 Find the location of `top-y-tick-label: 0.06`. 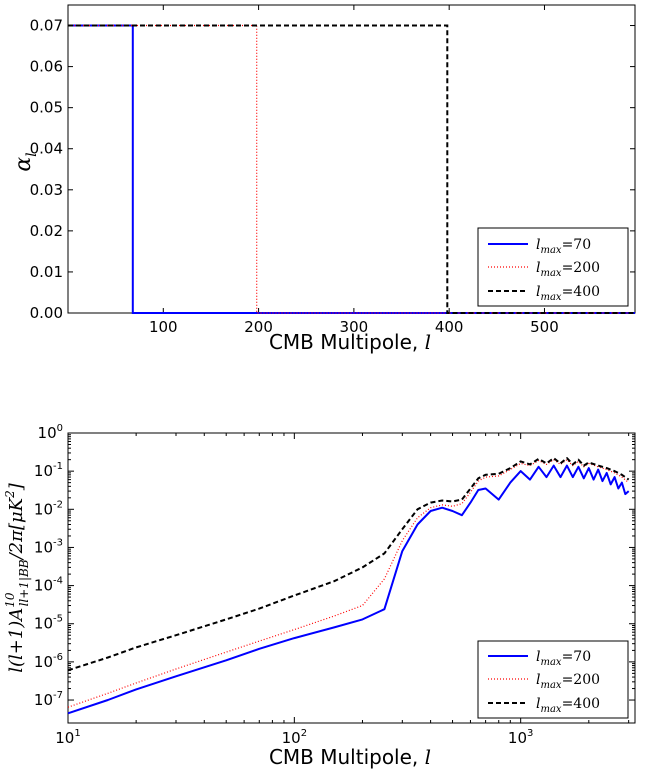

top-y-tick-label: 0.06 is located at coordinates (46, 67).